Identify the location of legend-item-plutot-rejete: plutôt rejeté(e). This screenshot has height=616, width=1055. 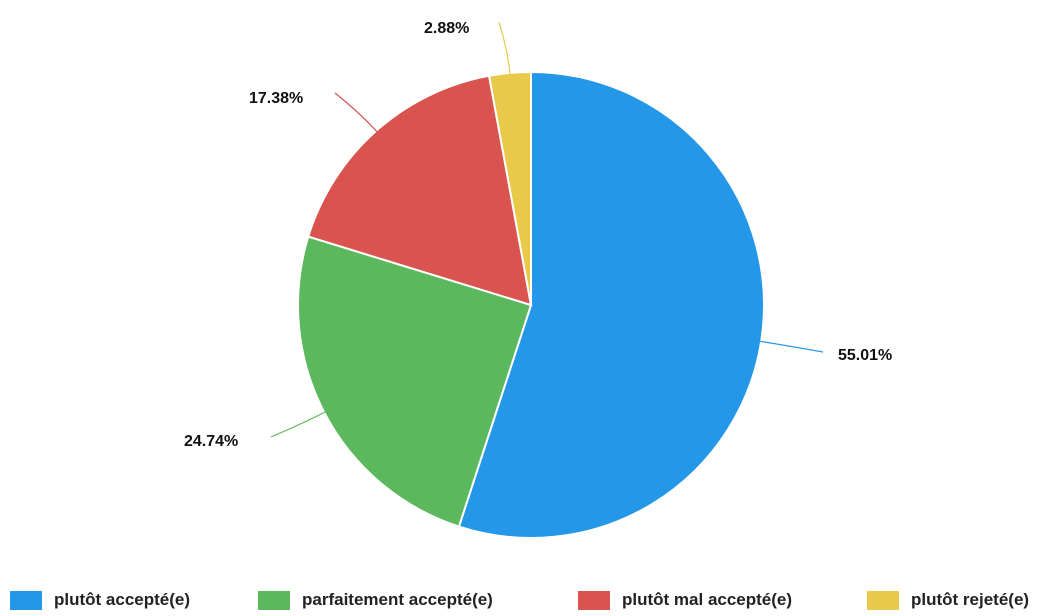
(948, 600).